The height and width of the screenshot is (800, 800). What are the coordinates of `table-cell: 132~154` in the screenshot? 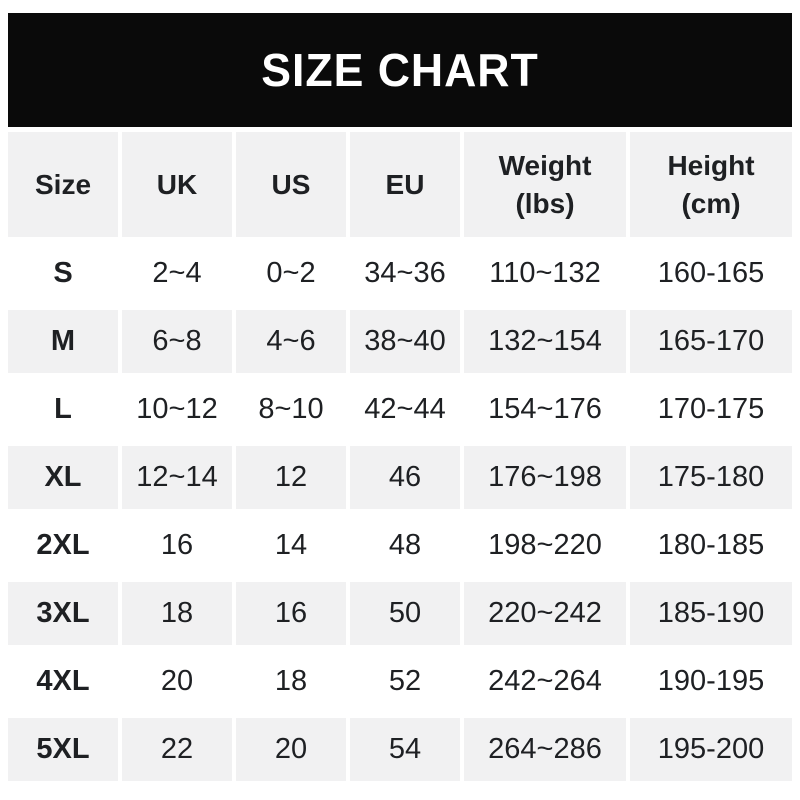 It's located at (545, 341).